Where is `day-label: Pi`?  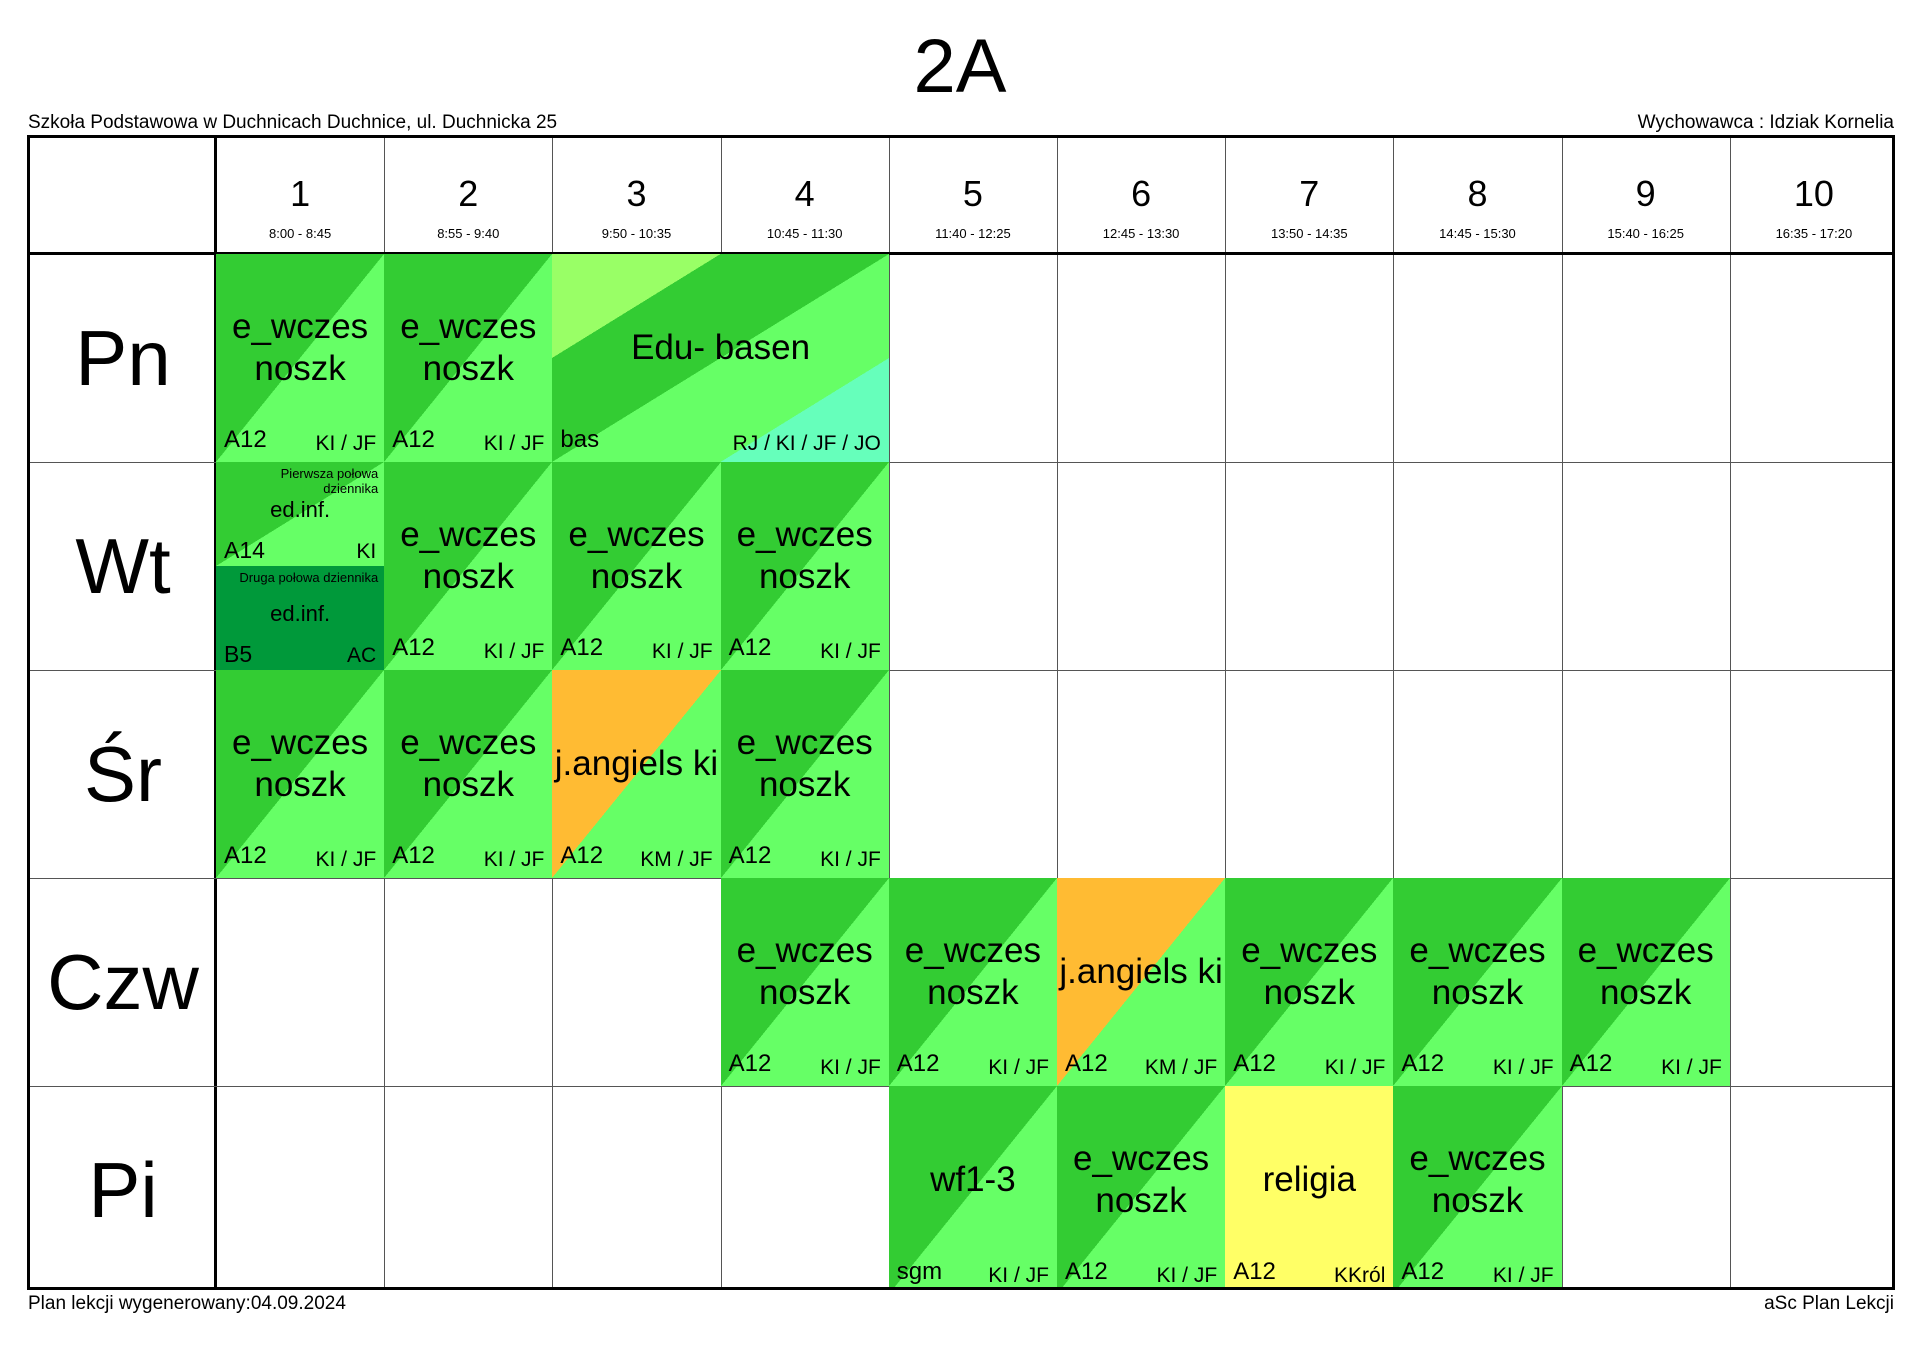
day-label: Pi is located at coordinates (123, 1189).